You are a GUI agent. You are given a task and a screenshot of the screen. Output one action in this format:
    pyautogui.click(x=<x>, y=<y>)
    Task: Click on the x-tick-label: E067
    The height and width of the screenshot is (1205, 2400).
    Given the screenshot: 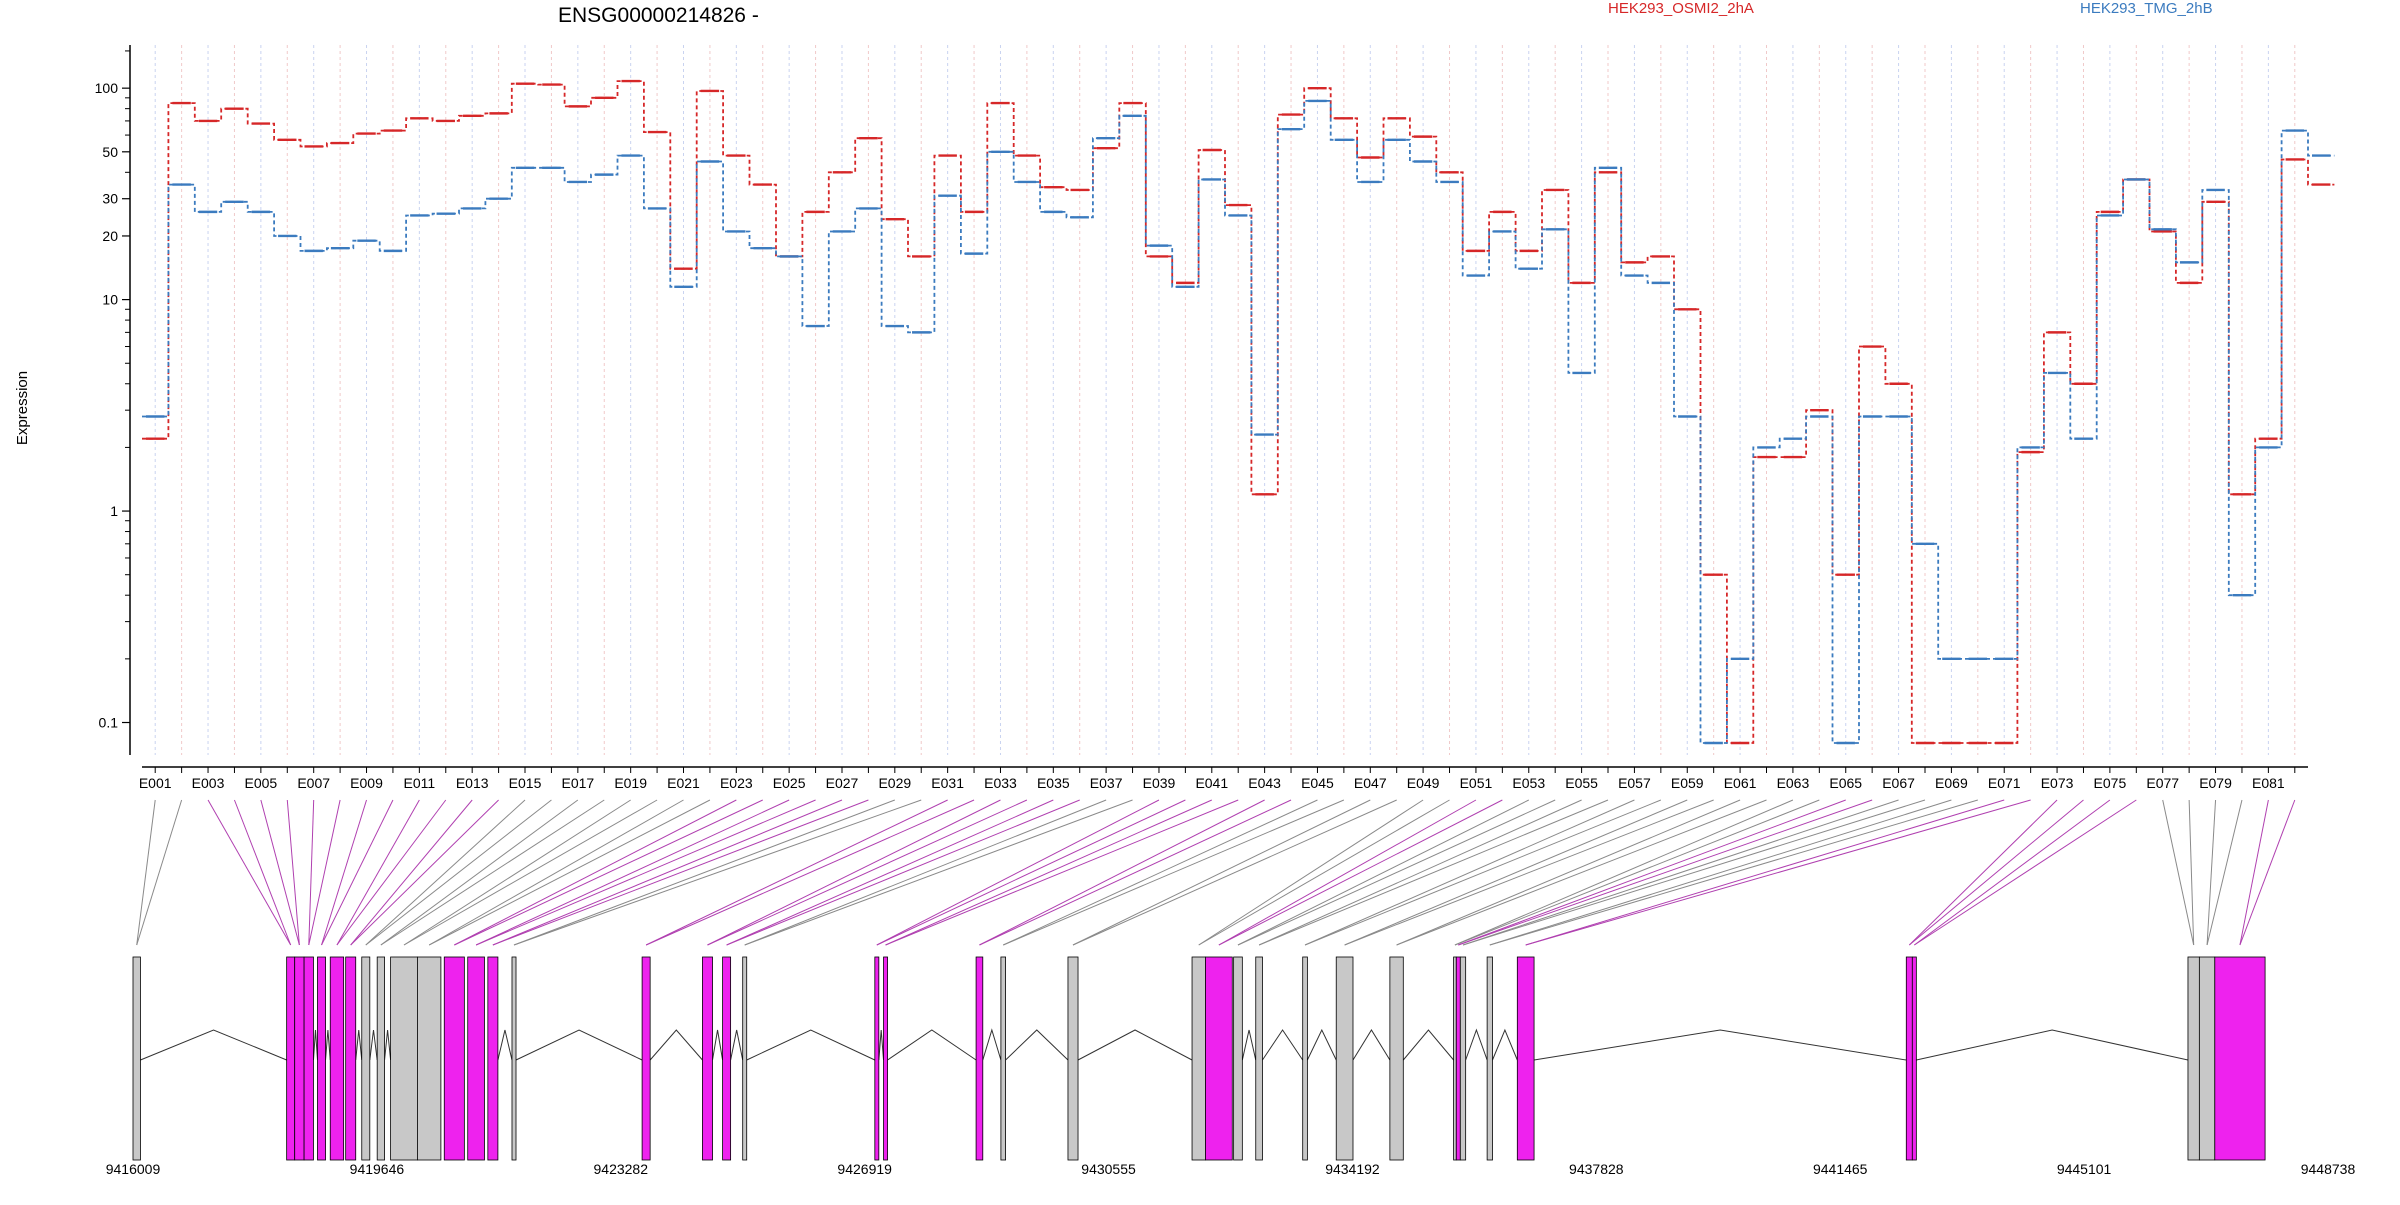 What is the action you would take?
    pyautogui.click(x=1898, y=783)
    